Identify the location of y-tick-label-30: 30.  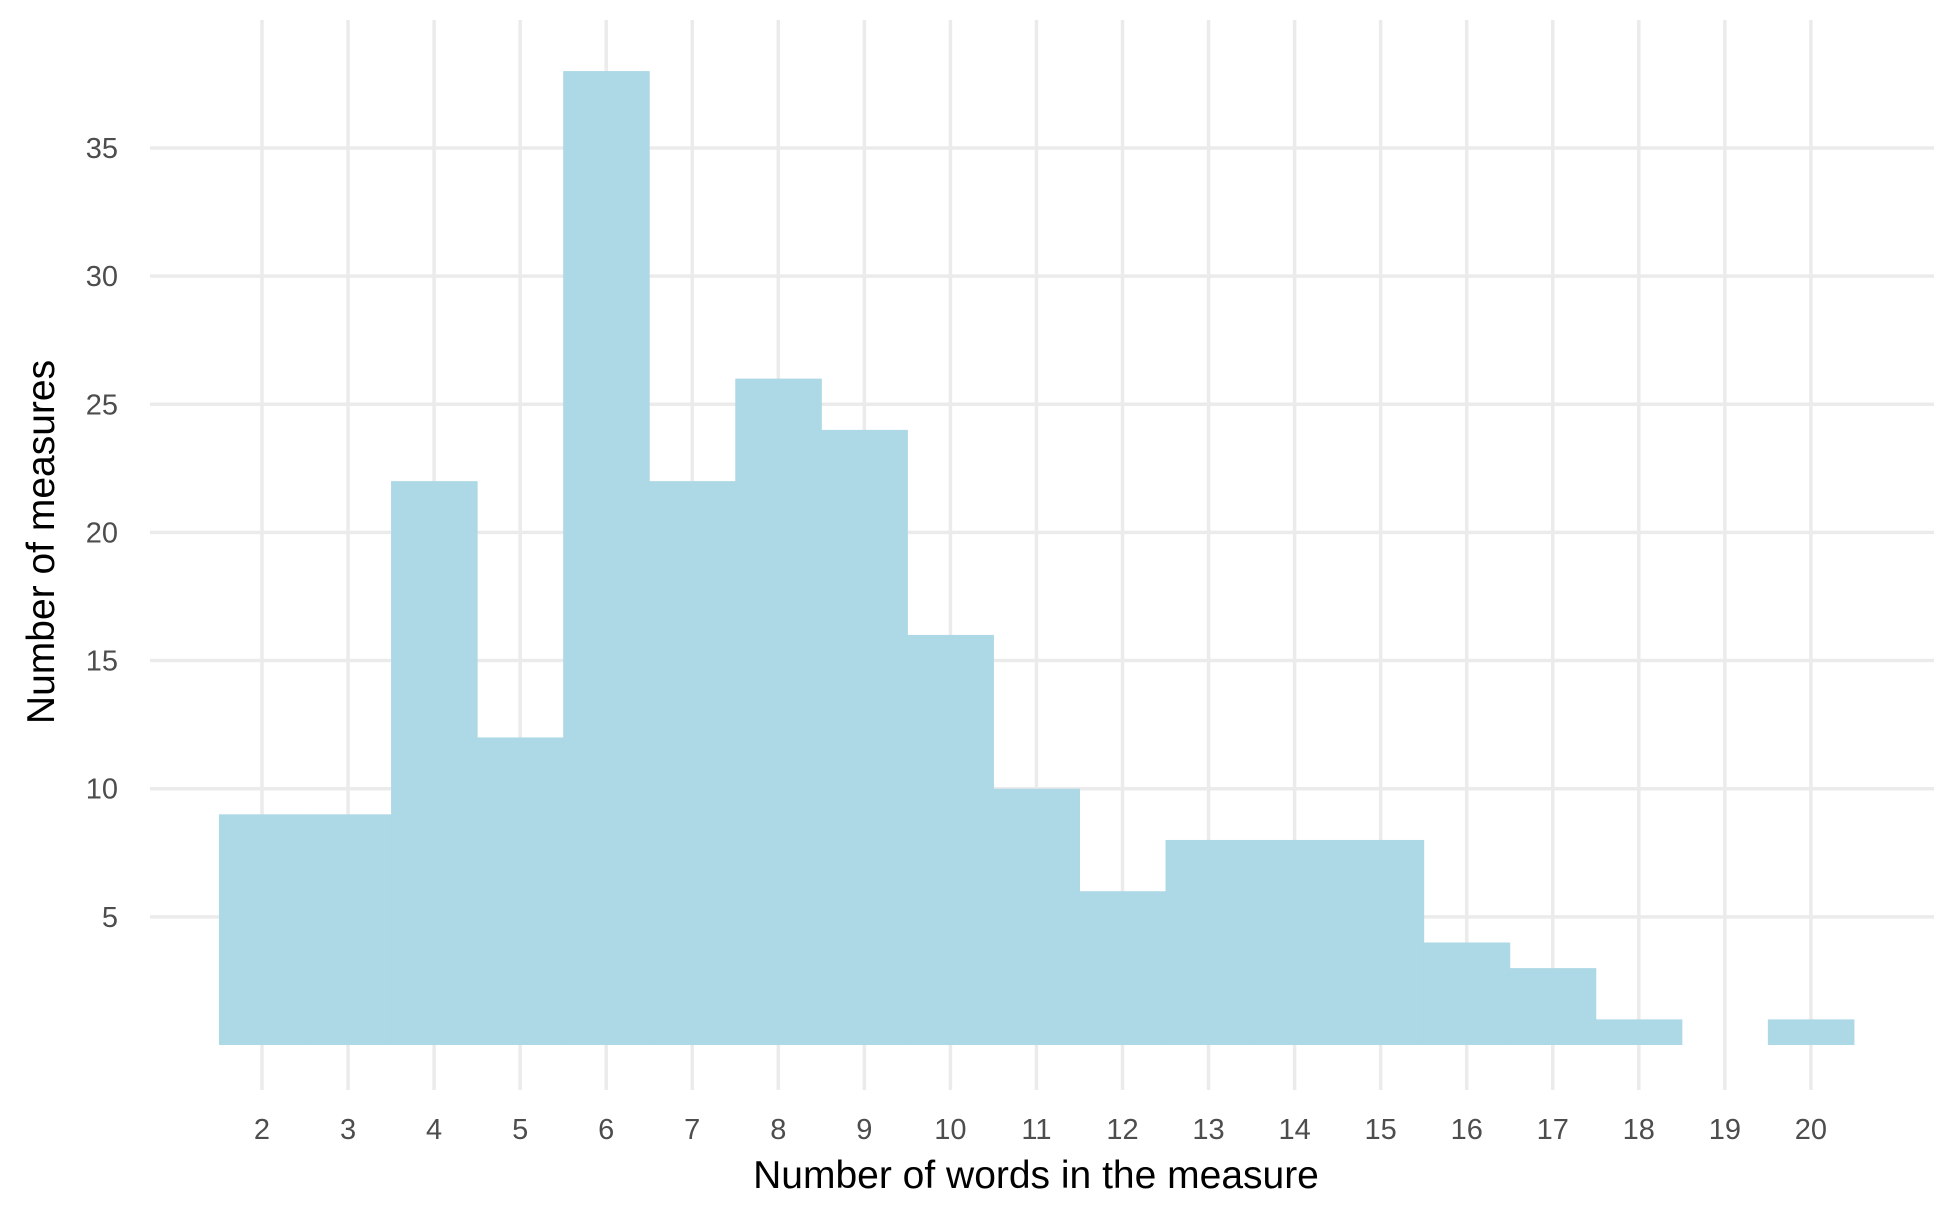
(102, 277).